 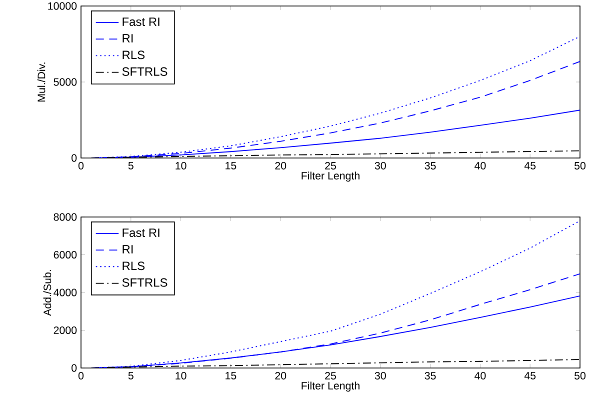 I want to click on y-tick-label: 10000, so click(x=62, y=6).